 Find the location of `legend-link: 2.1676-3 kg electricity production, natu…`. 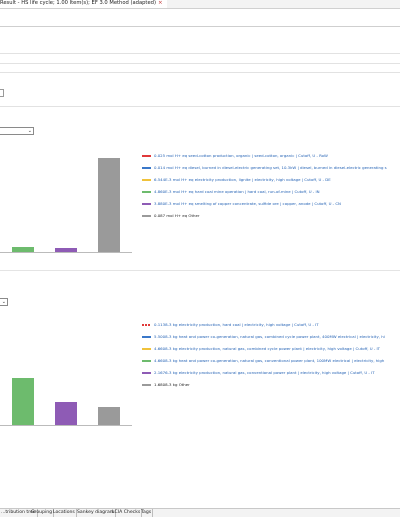

legend-link: 2.1676-3 kg electricity production, natu… is located at coordinates (264, 372).